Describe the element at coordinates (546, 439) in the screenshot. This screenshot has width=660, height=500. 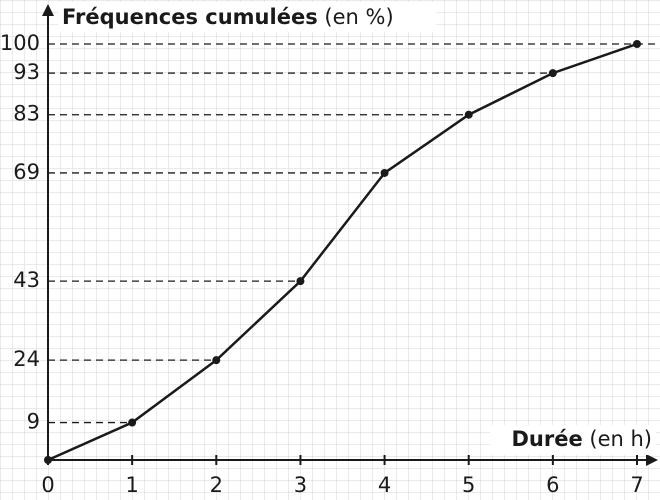
I see `x-label-main: Durée` at that location.